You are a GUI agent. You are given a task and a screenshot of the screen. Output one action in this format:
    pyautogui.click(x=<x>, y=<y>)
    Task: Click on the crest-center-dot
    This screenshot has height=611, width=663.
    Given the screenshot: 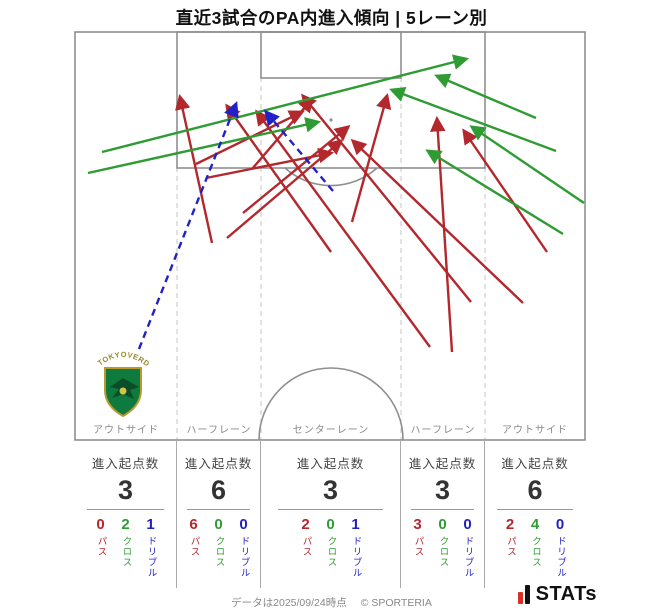 What is the action you would take?
    pyautogui.click(x=123, y=391)
    